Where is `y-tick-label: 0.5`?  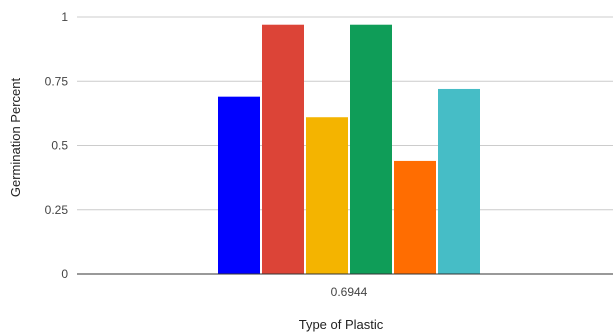
y-tick-label: 0.5 is located at coordinates (59, 146).